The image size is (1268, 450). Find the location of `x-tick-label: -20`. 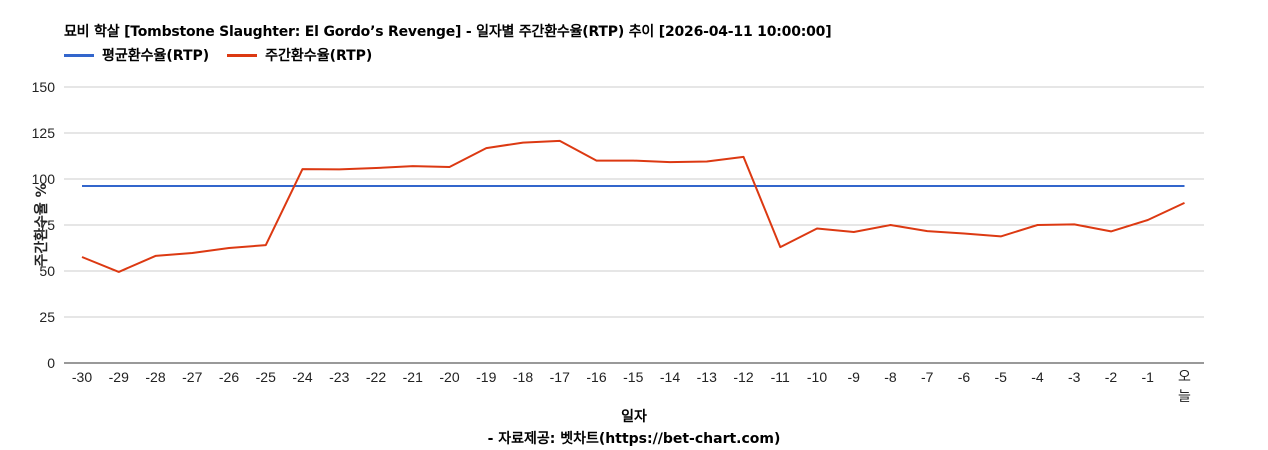

x-tick-label: -20 is located at coordinates (449, 377).